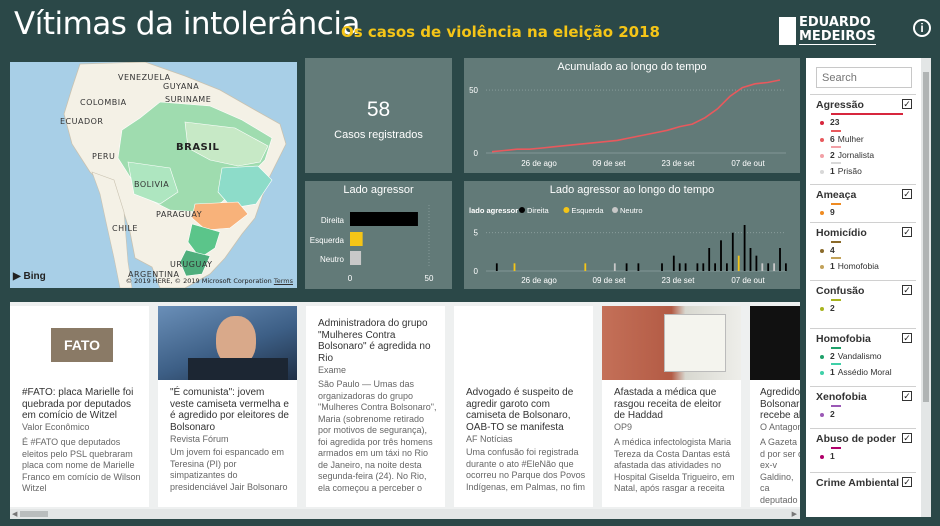 This screenshot has height=526, width=940. I want to click on accumulated-chart-plot: 0 50 26 de ago 09 de set 23 de set 07 de out, so click(627, 123).